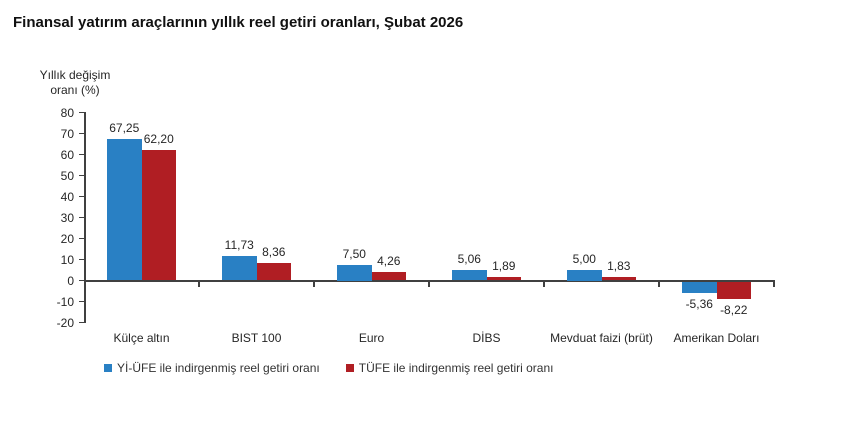 This screenshot has height=421, width=851. I want to click on bar-value-label: 8,36, so click(274, 251).